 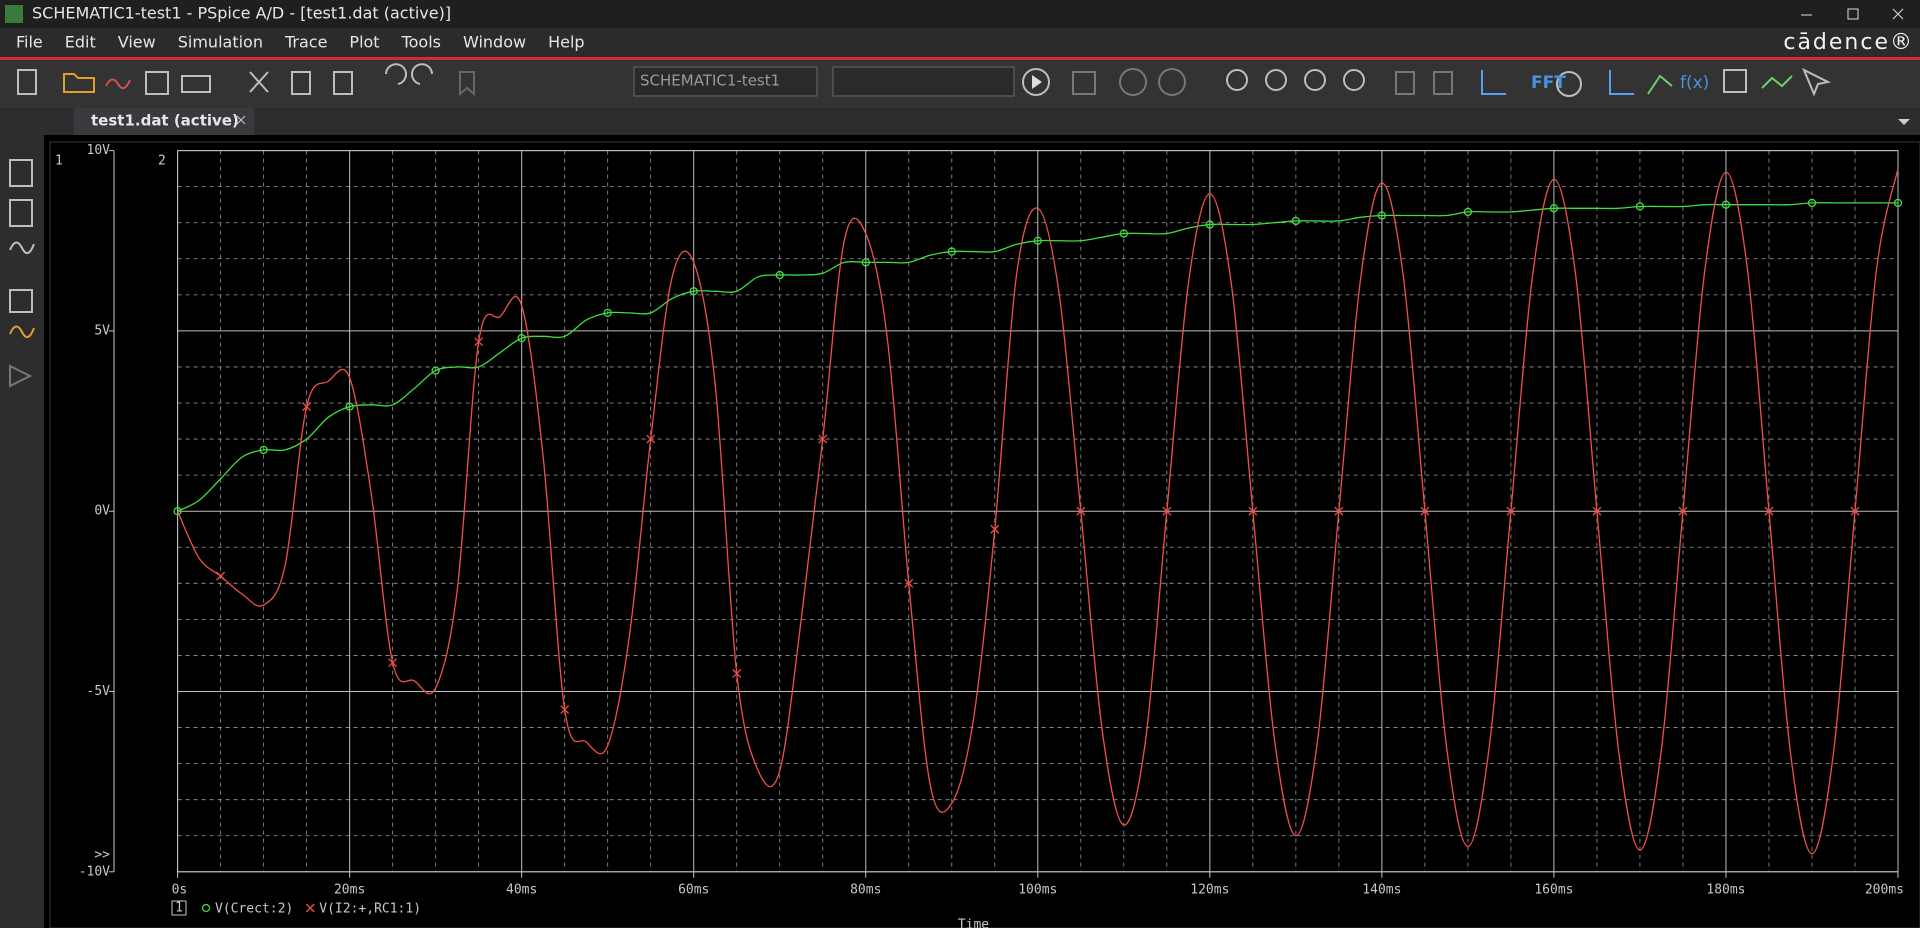 What do you see at coordinates (1848, 42) in the screenshot?
I see `brand-logo: cādence®` at bounding box center [1848, 42].